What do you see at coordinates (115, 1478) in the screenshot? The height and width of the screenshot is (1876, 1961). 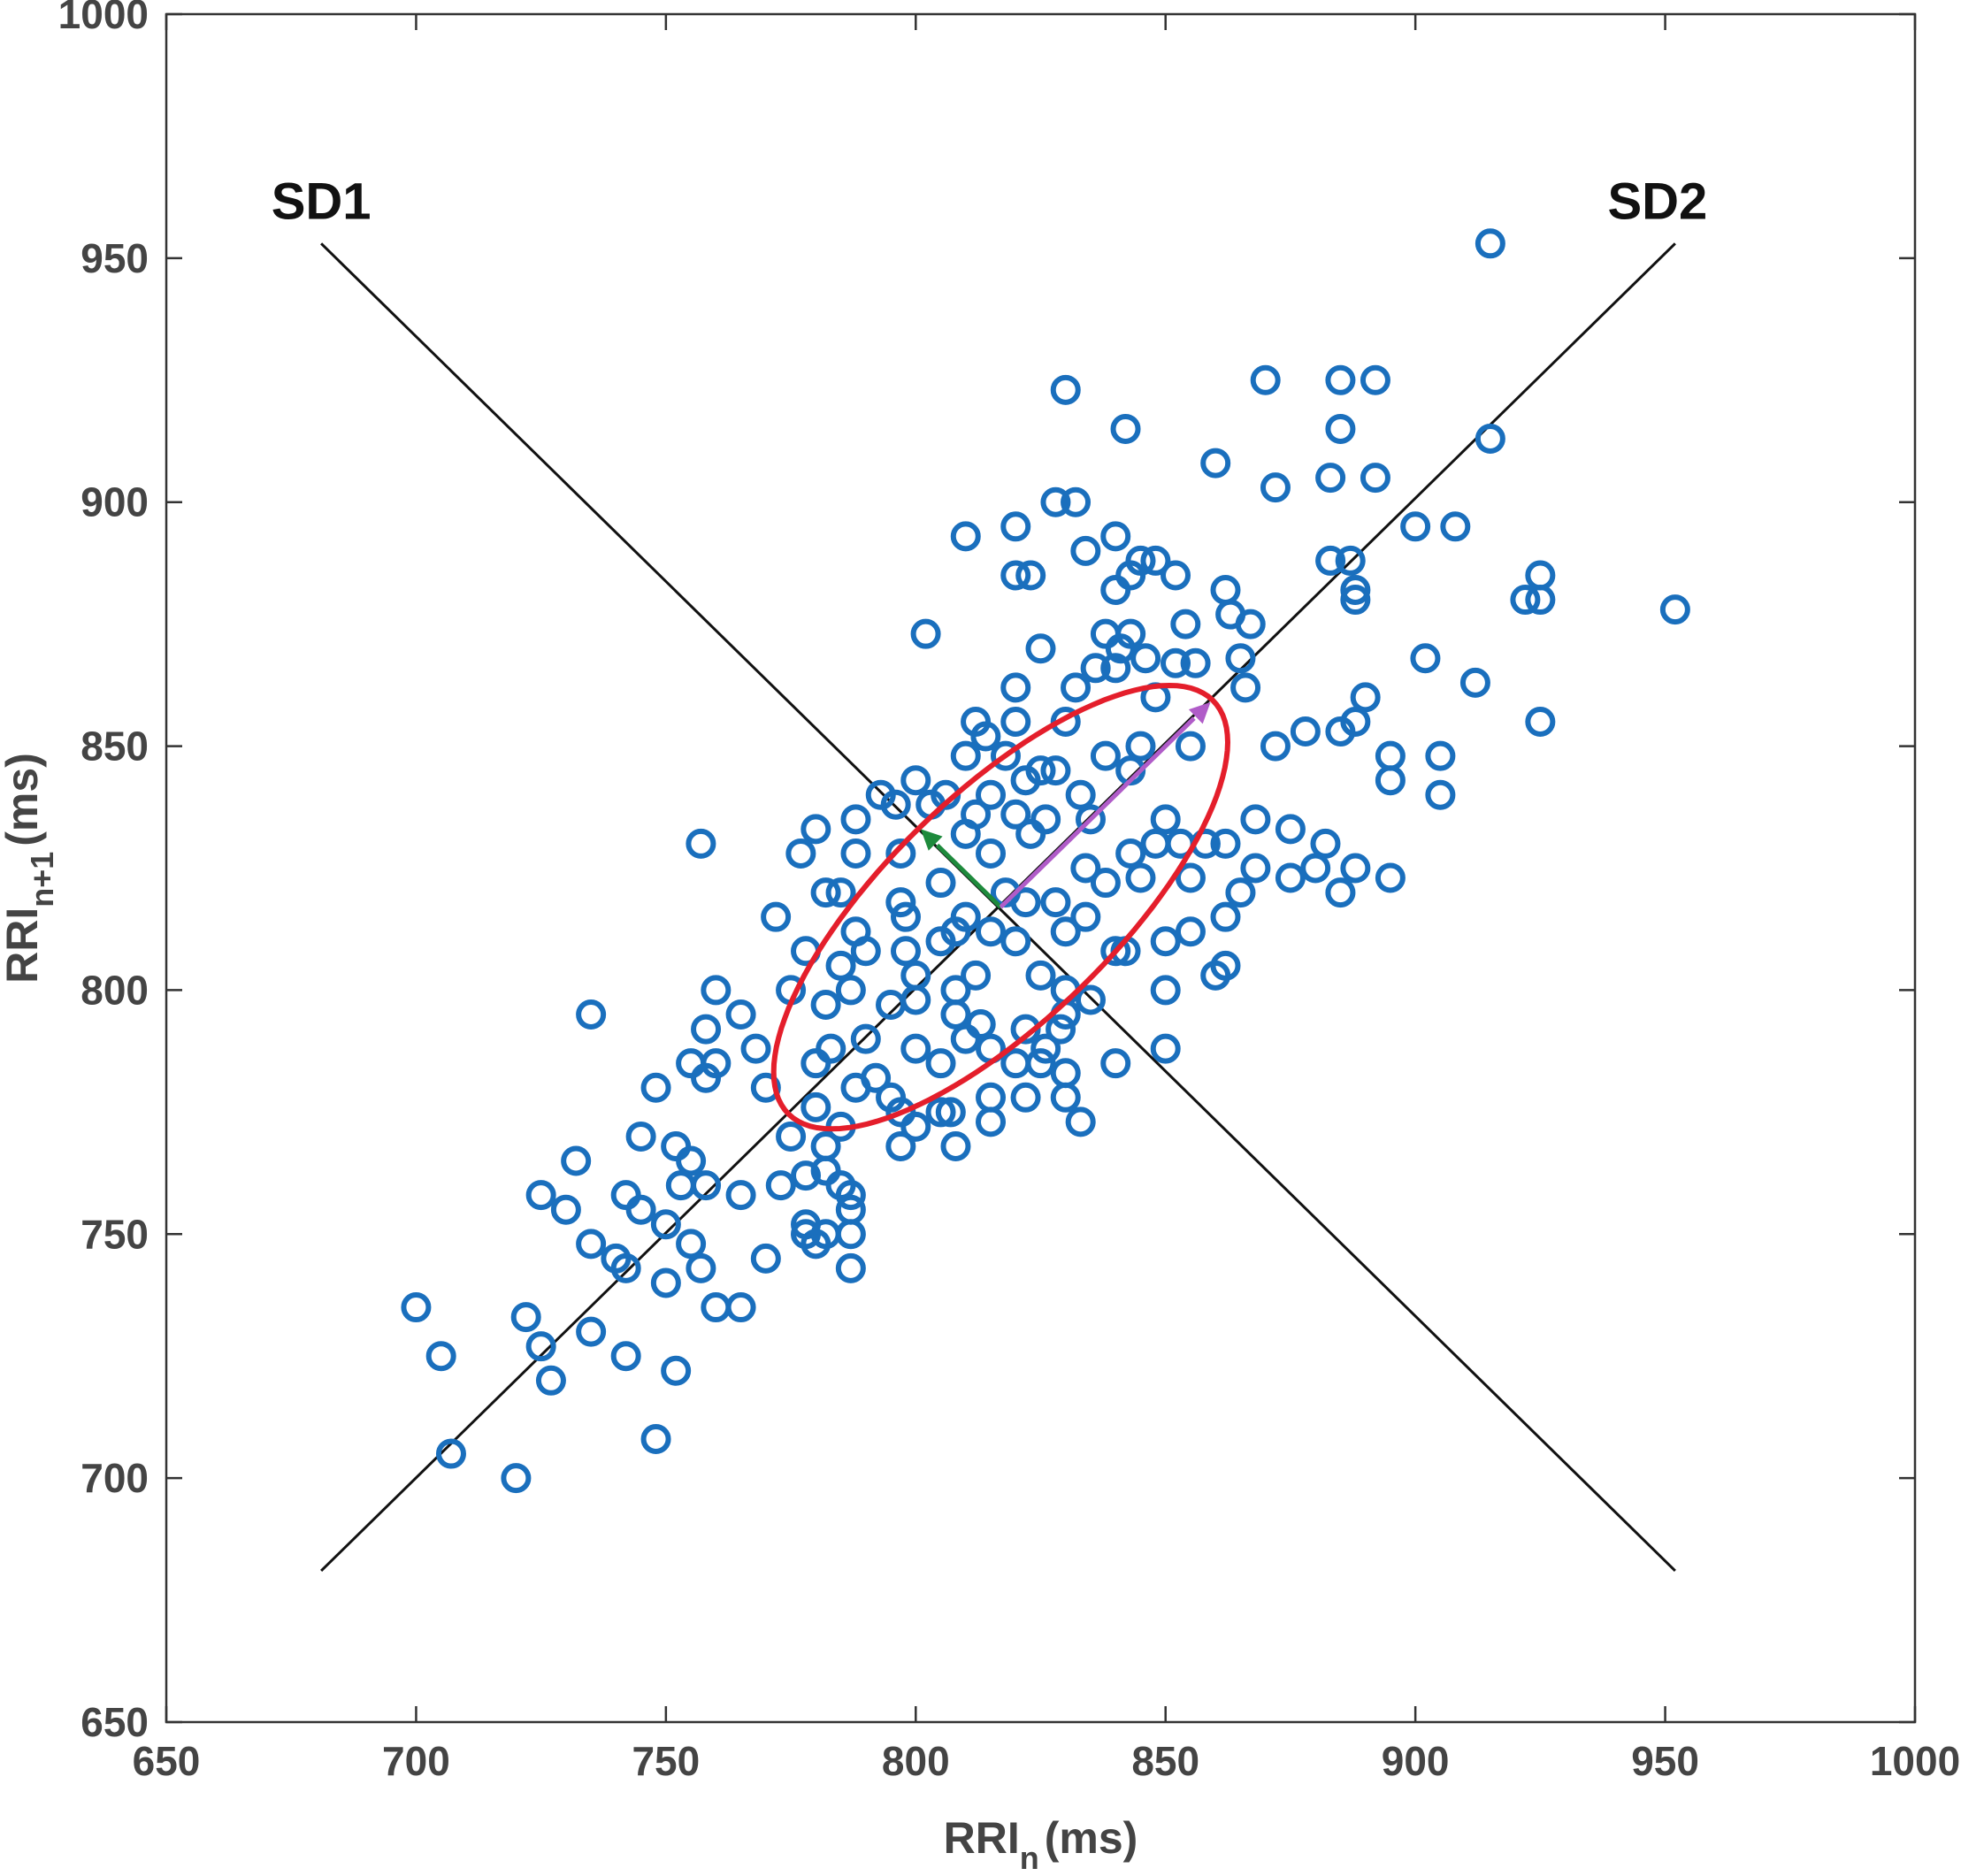 I see `y-tick-label: 700` at bounding box center [115, 1478].